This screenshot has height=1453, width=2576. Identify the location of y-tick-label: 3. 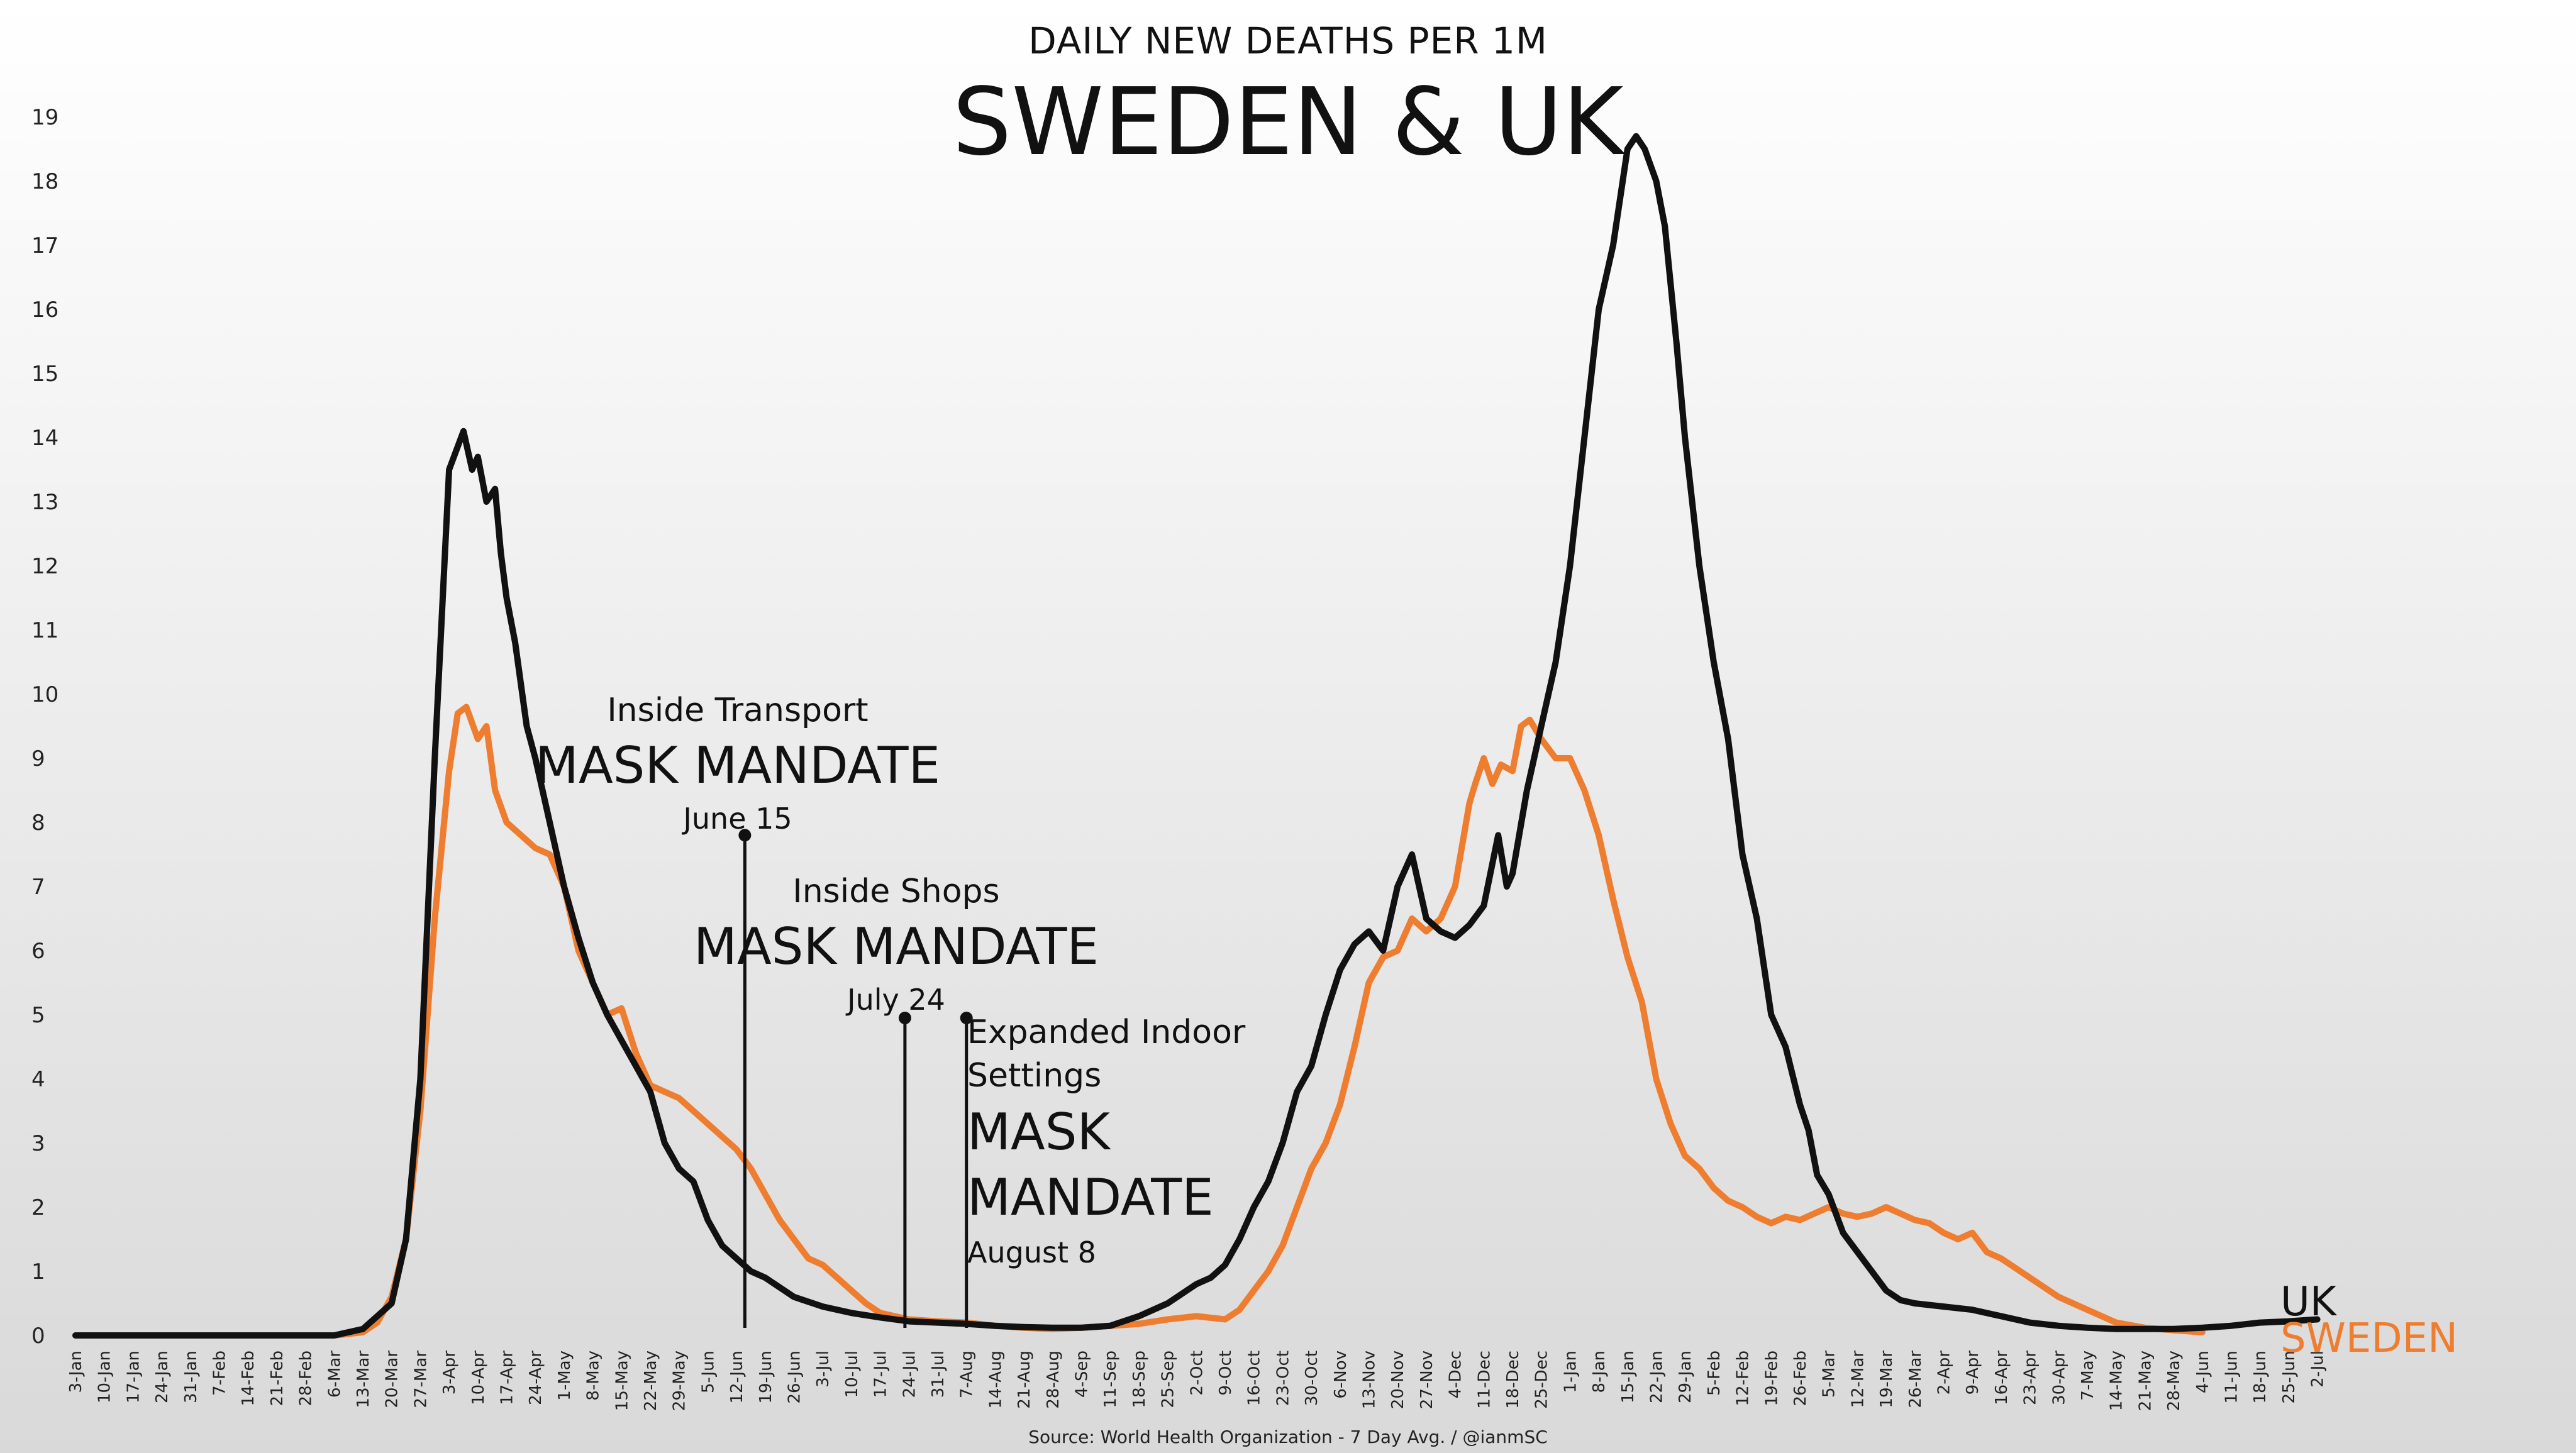
(38, 1143).